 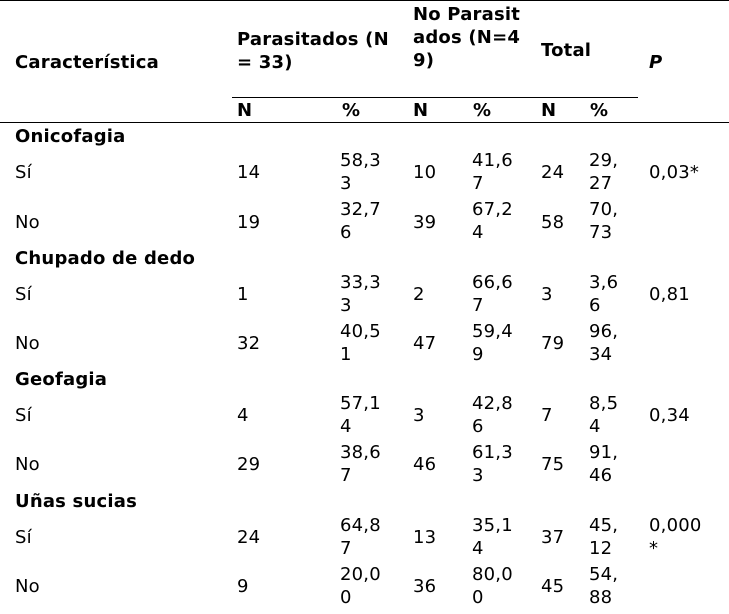 I want to click on cell-pct-total: 54,88, so click(x=604, y=586).